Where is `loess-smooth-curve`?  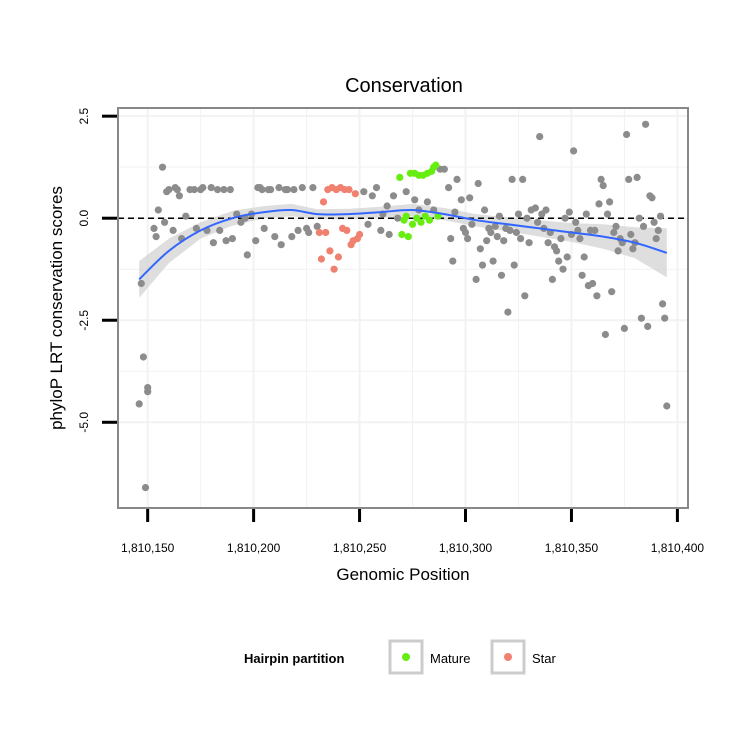 loess-smooth-curve is located at coordinates (403, 244).